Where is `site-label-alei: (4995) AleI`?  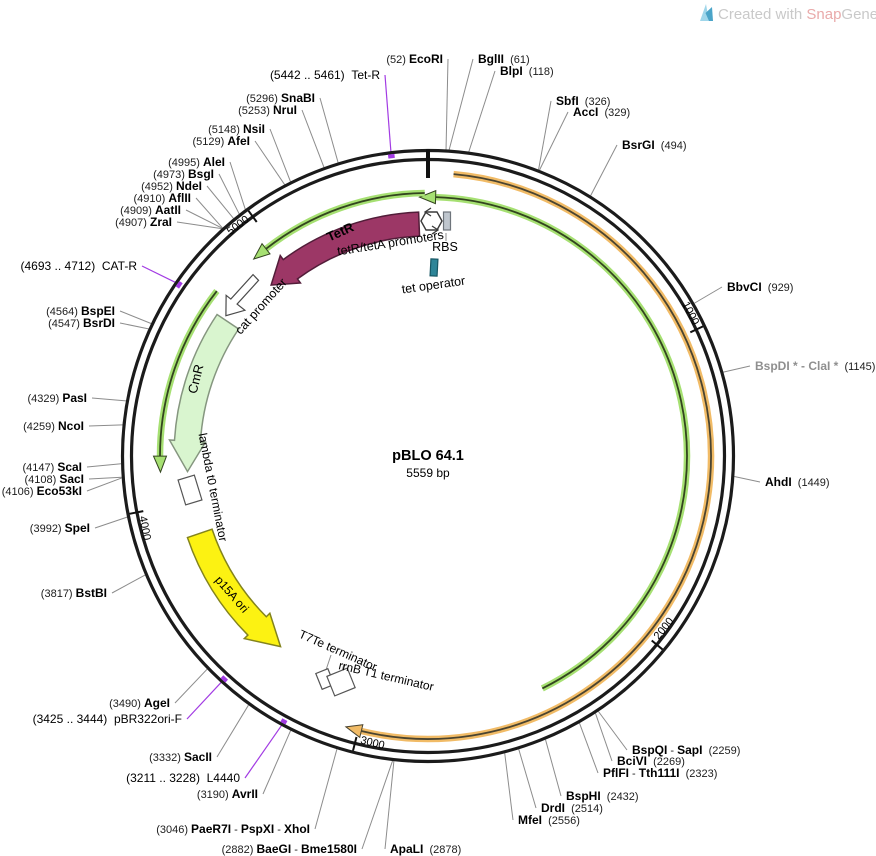 site-label-alei: (4995) AleI is located at coordinates (196, 162).